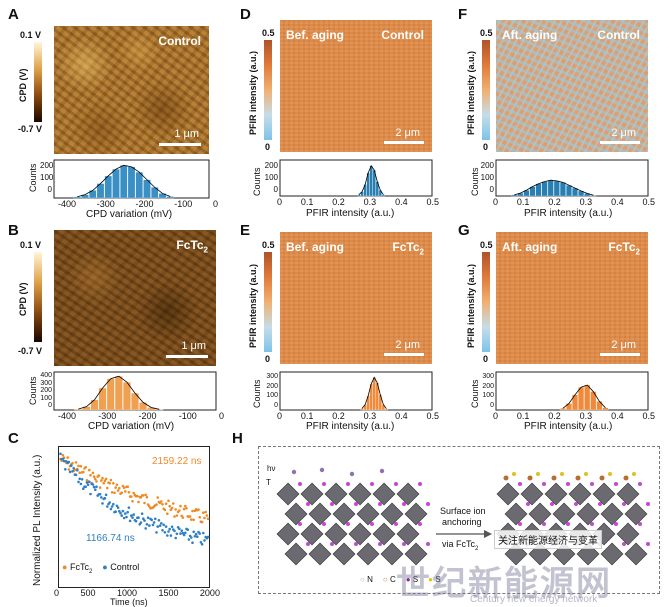 This screenshot has height=607, width=669. What do you see at coordinates (496, 416) in the screenshot?
I see `panel-g-xtick: 0` at bounding box center [496, 416].